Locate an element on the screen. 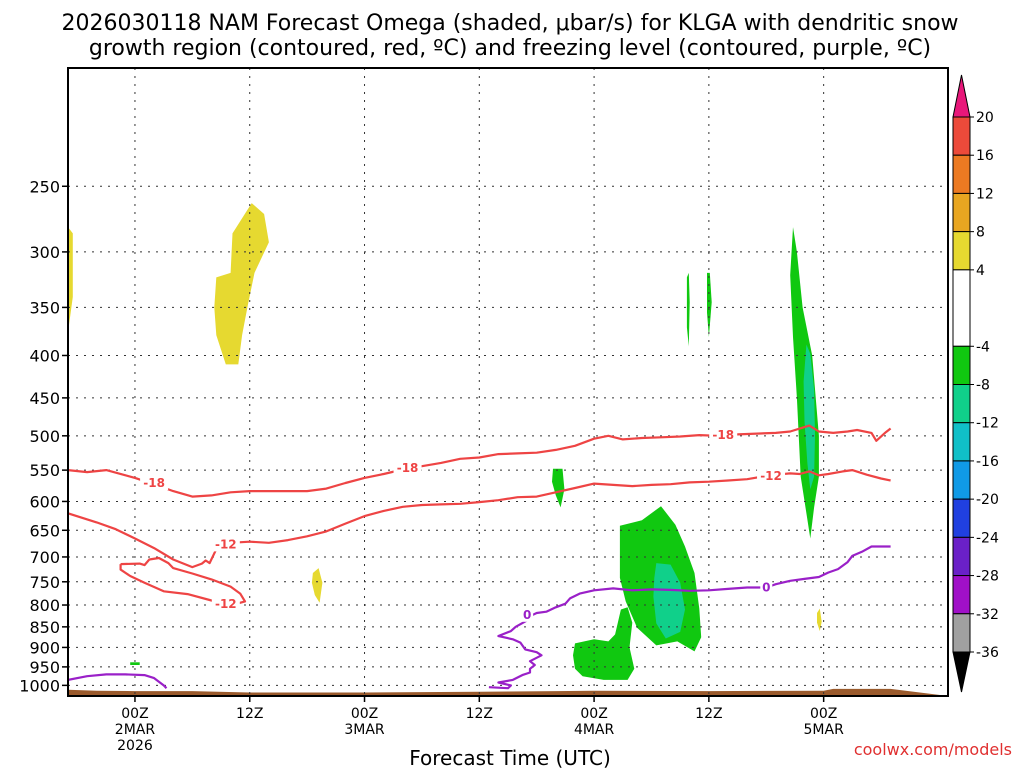 The height and width of the screenshot is (768, 1024). x-tick-label-12-0: 12Z is located at coordinates (249, 714).